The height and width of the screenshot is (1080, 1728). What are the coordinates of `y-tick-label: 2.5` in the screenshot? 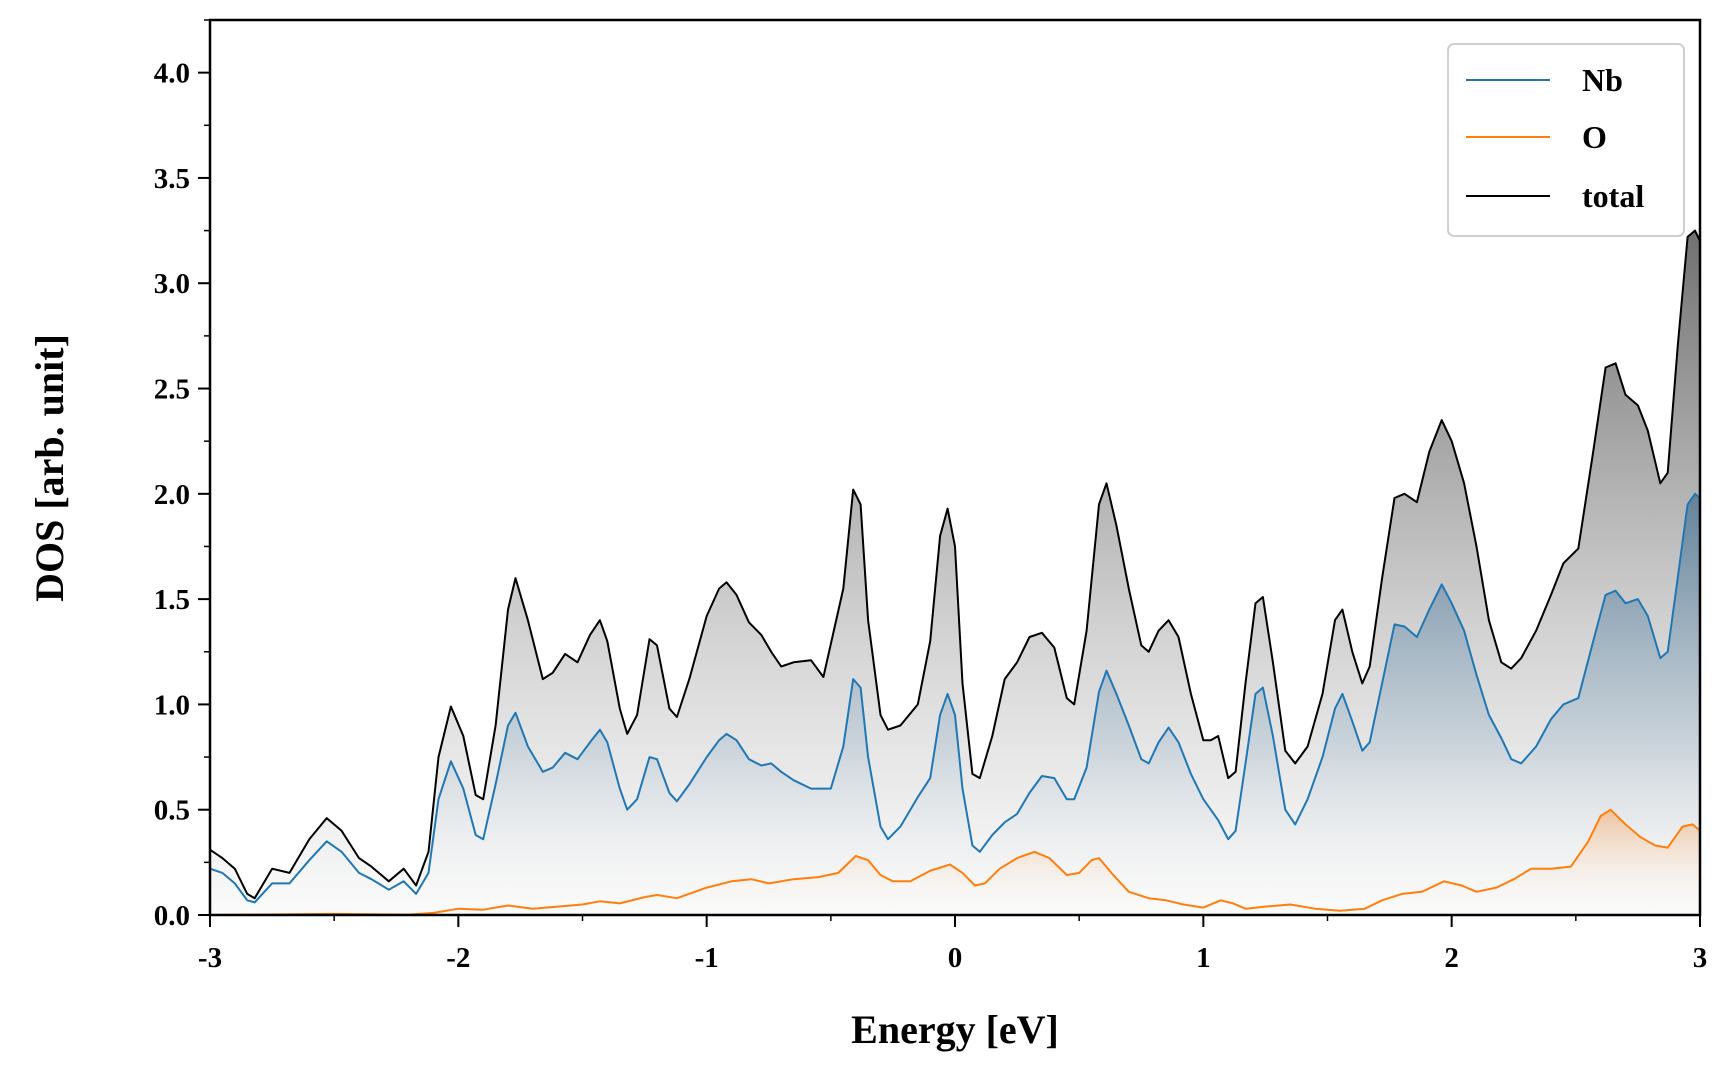 It's located at (172, 390).